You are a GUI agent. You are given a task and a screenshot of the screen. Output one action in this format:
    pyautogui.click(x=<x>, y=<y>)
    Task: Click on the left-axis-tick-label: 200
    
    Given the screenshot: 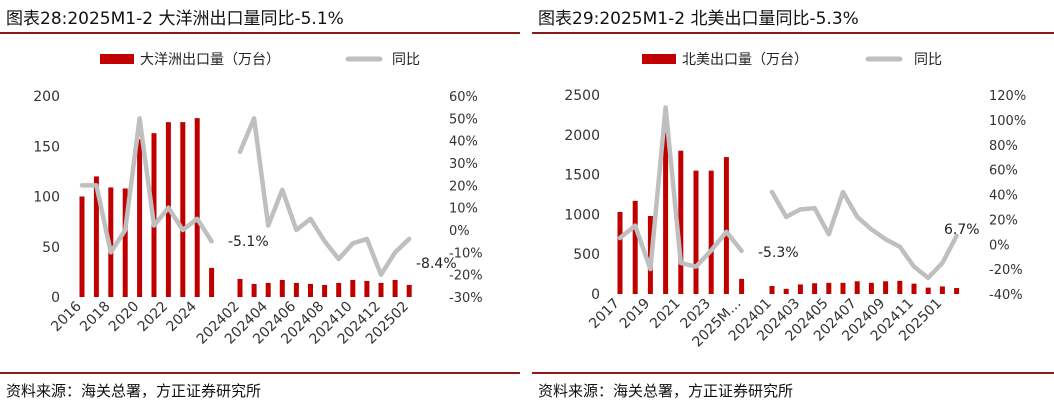 What is the action you would take?
    pyautogui.click(x=46, y=97)
    